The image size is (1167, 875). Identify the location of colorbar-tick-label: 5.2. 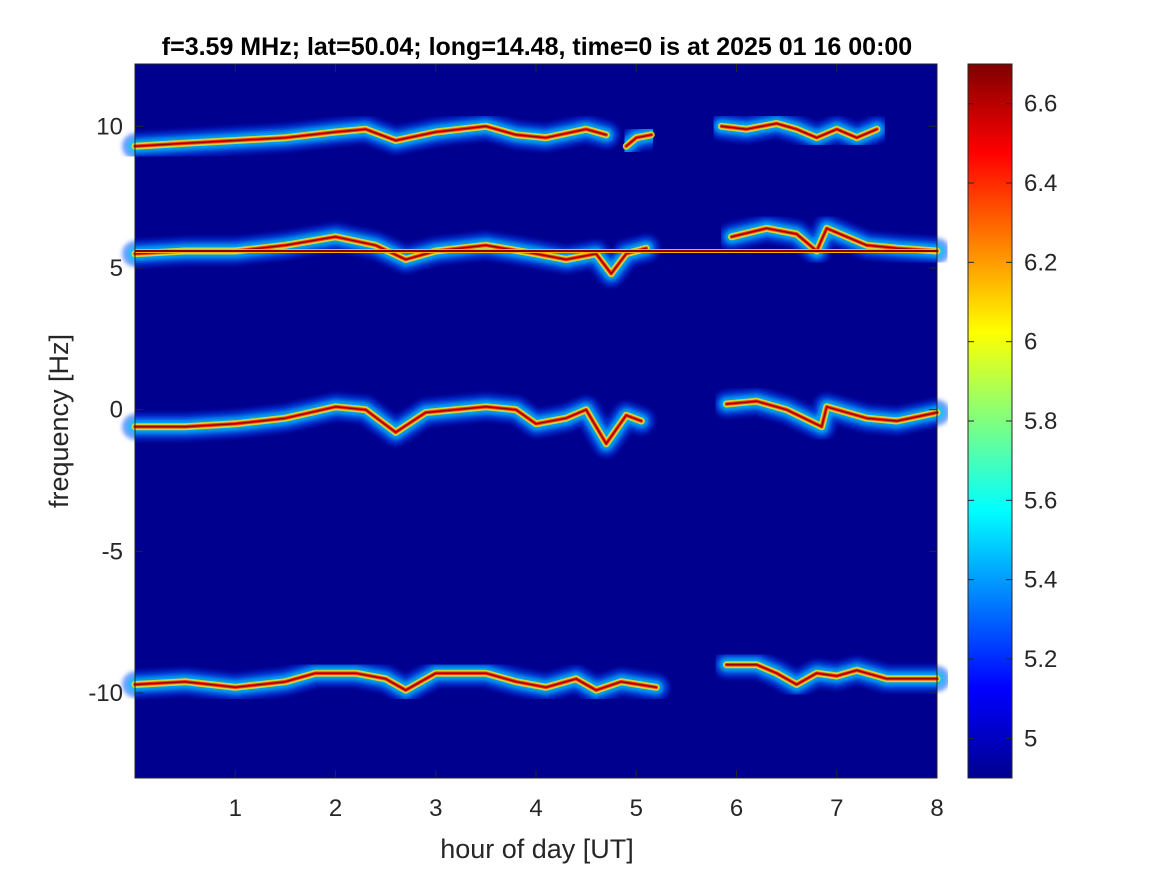
(1040, 659).